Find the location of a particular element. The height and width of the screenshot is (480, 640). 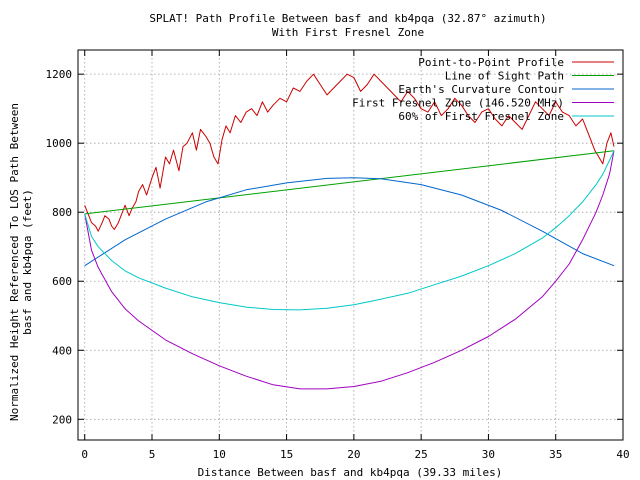

legend-label: Point-to-Point Profile is located at coordinates (491, 62).